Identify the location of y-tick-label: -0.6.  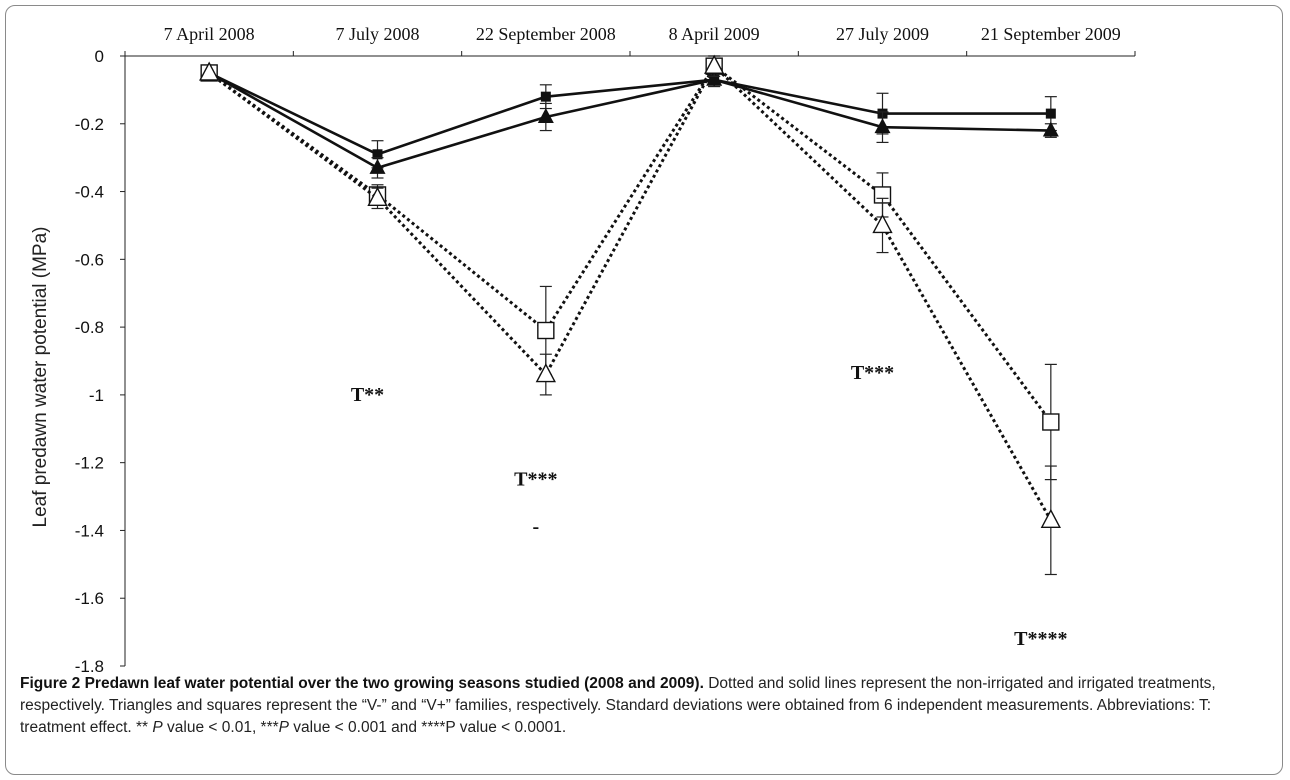
(89, 259).